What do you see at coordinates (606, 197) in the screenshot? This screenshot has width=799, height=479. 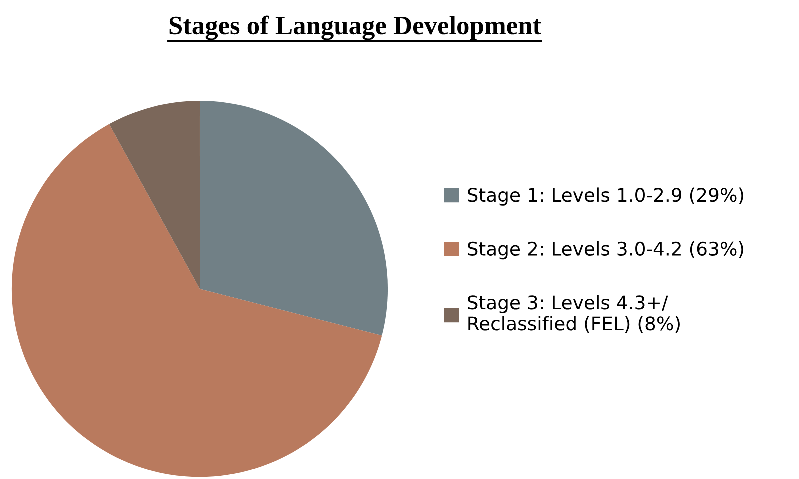 I see `legend-label: Stage 1: Levels 1.0-2.9 (29%)` at bounding box center [606, 197].